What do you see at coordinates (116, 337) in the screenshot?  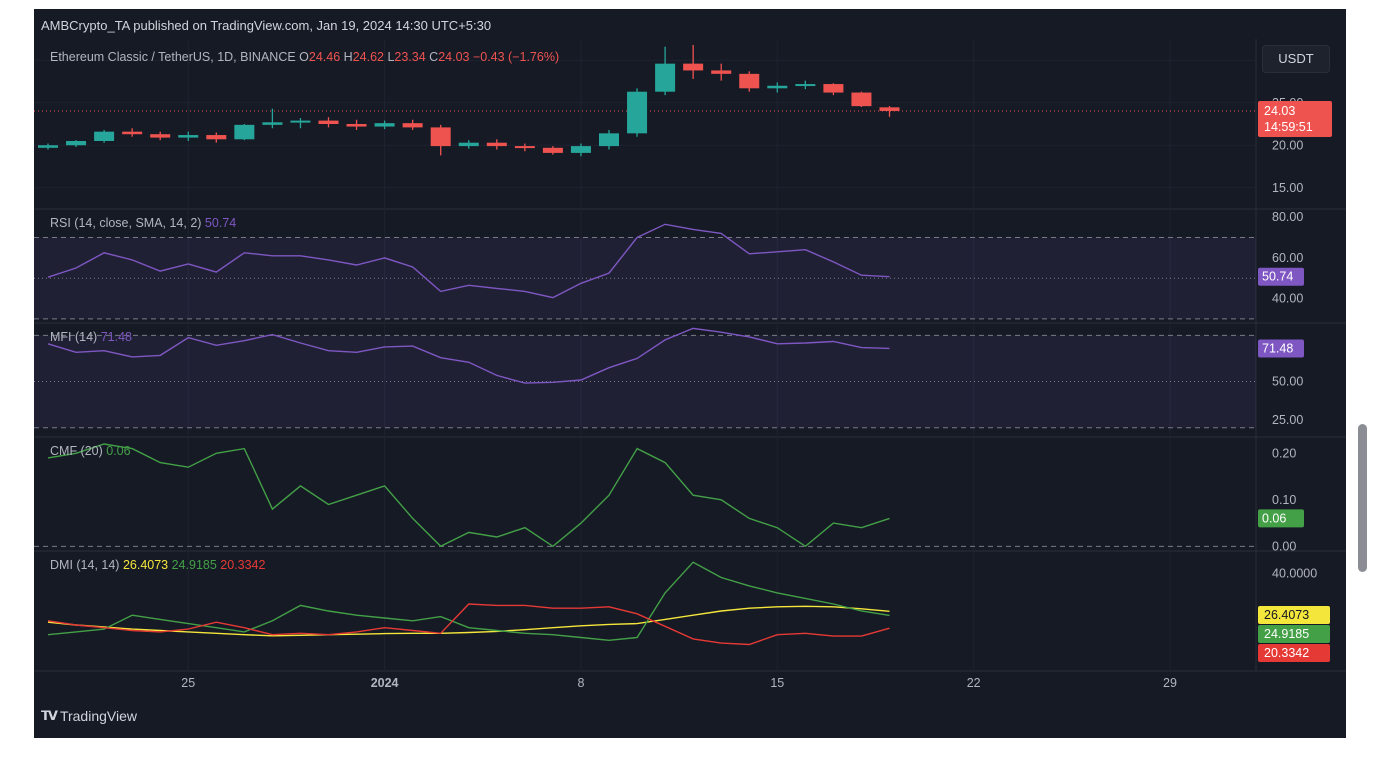 I see `mfi-legend-value: 71.48` at bounding box center [116, 337].